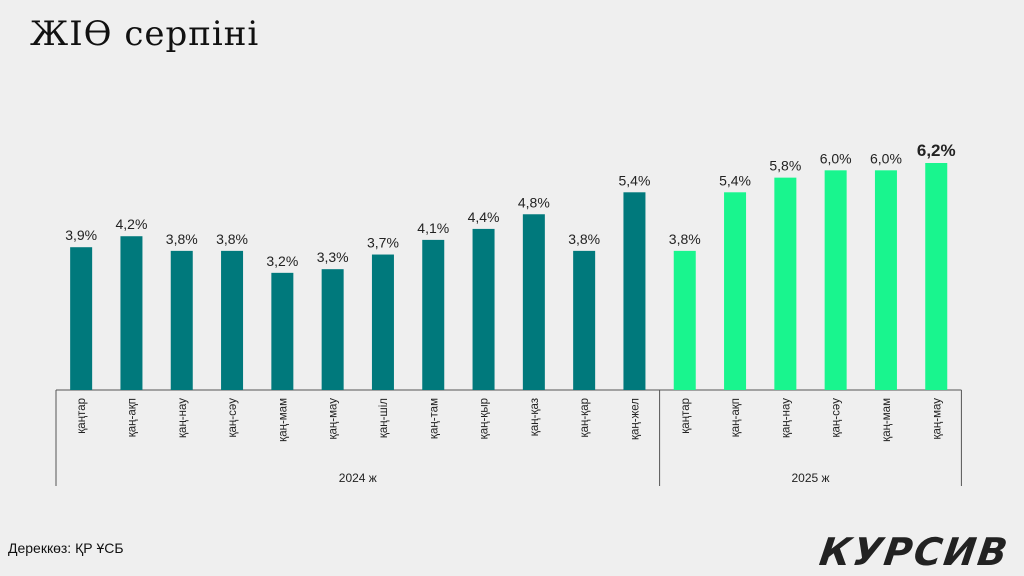 The height and width of the screenshot is (576, 1024). Describe the element at coordinates (81, 235) in the screenshot. I see `data-label: 3,9%` at that location.